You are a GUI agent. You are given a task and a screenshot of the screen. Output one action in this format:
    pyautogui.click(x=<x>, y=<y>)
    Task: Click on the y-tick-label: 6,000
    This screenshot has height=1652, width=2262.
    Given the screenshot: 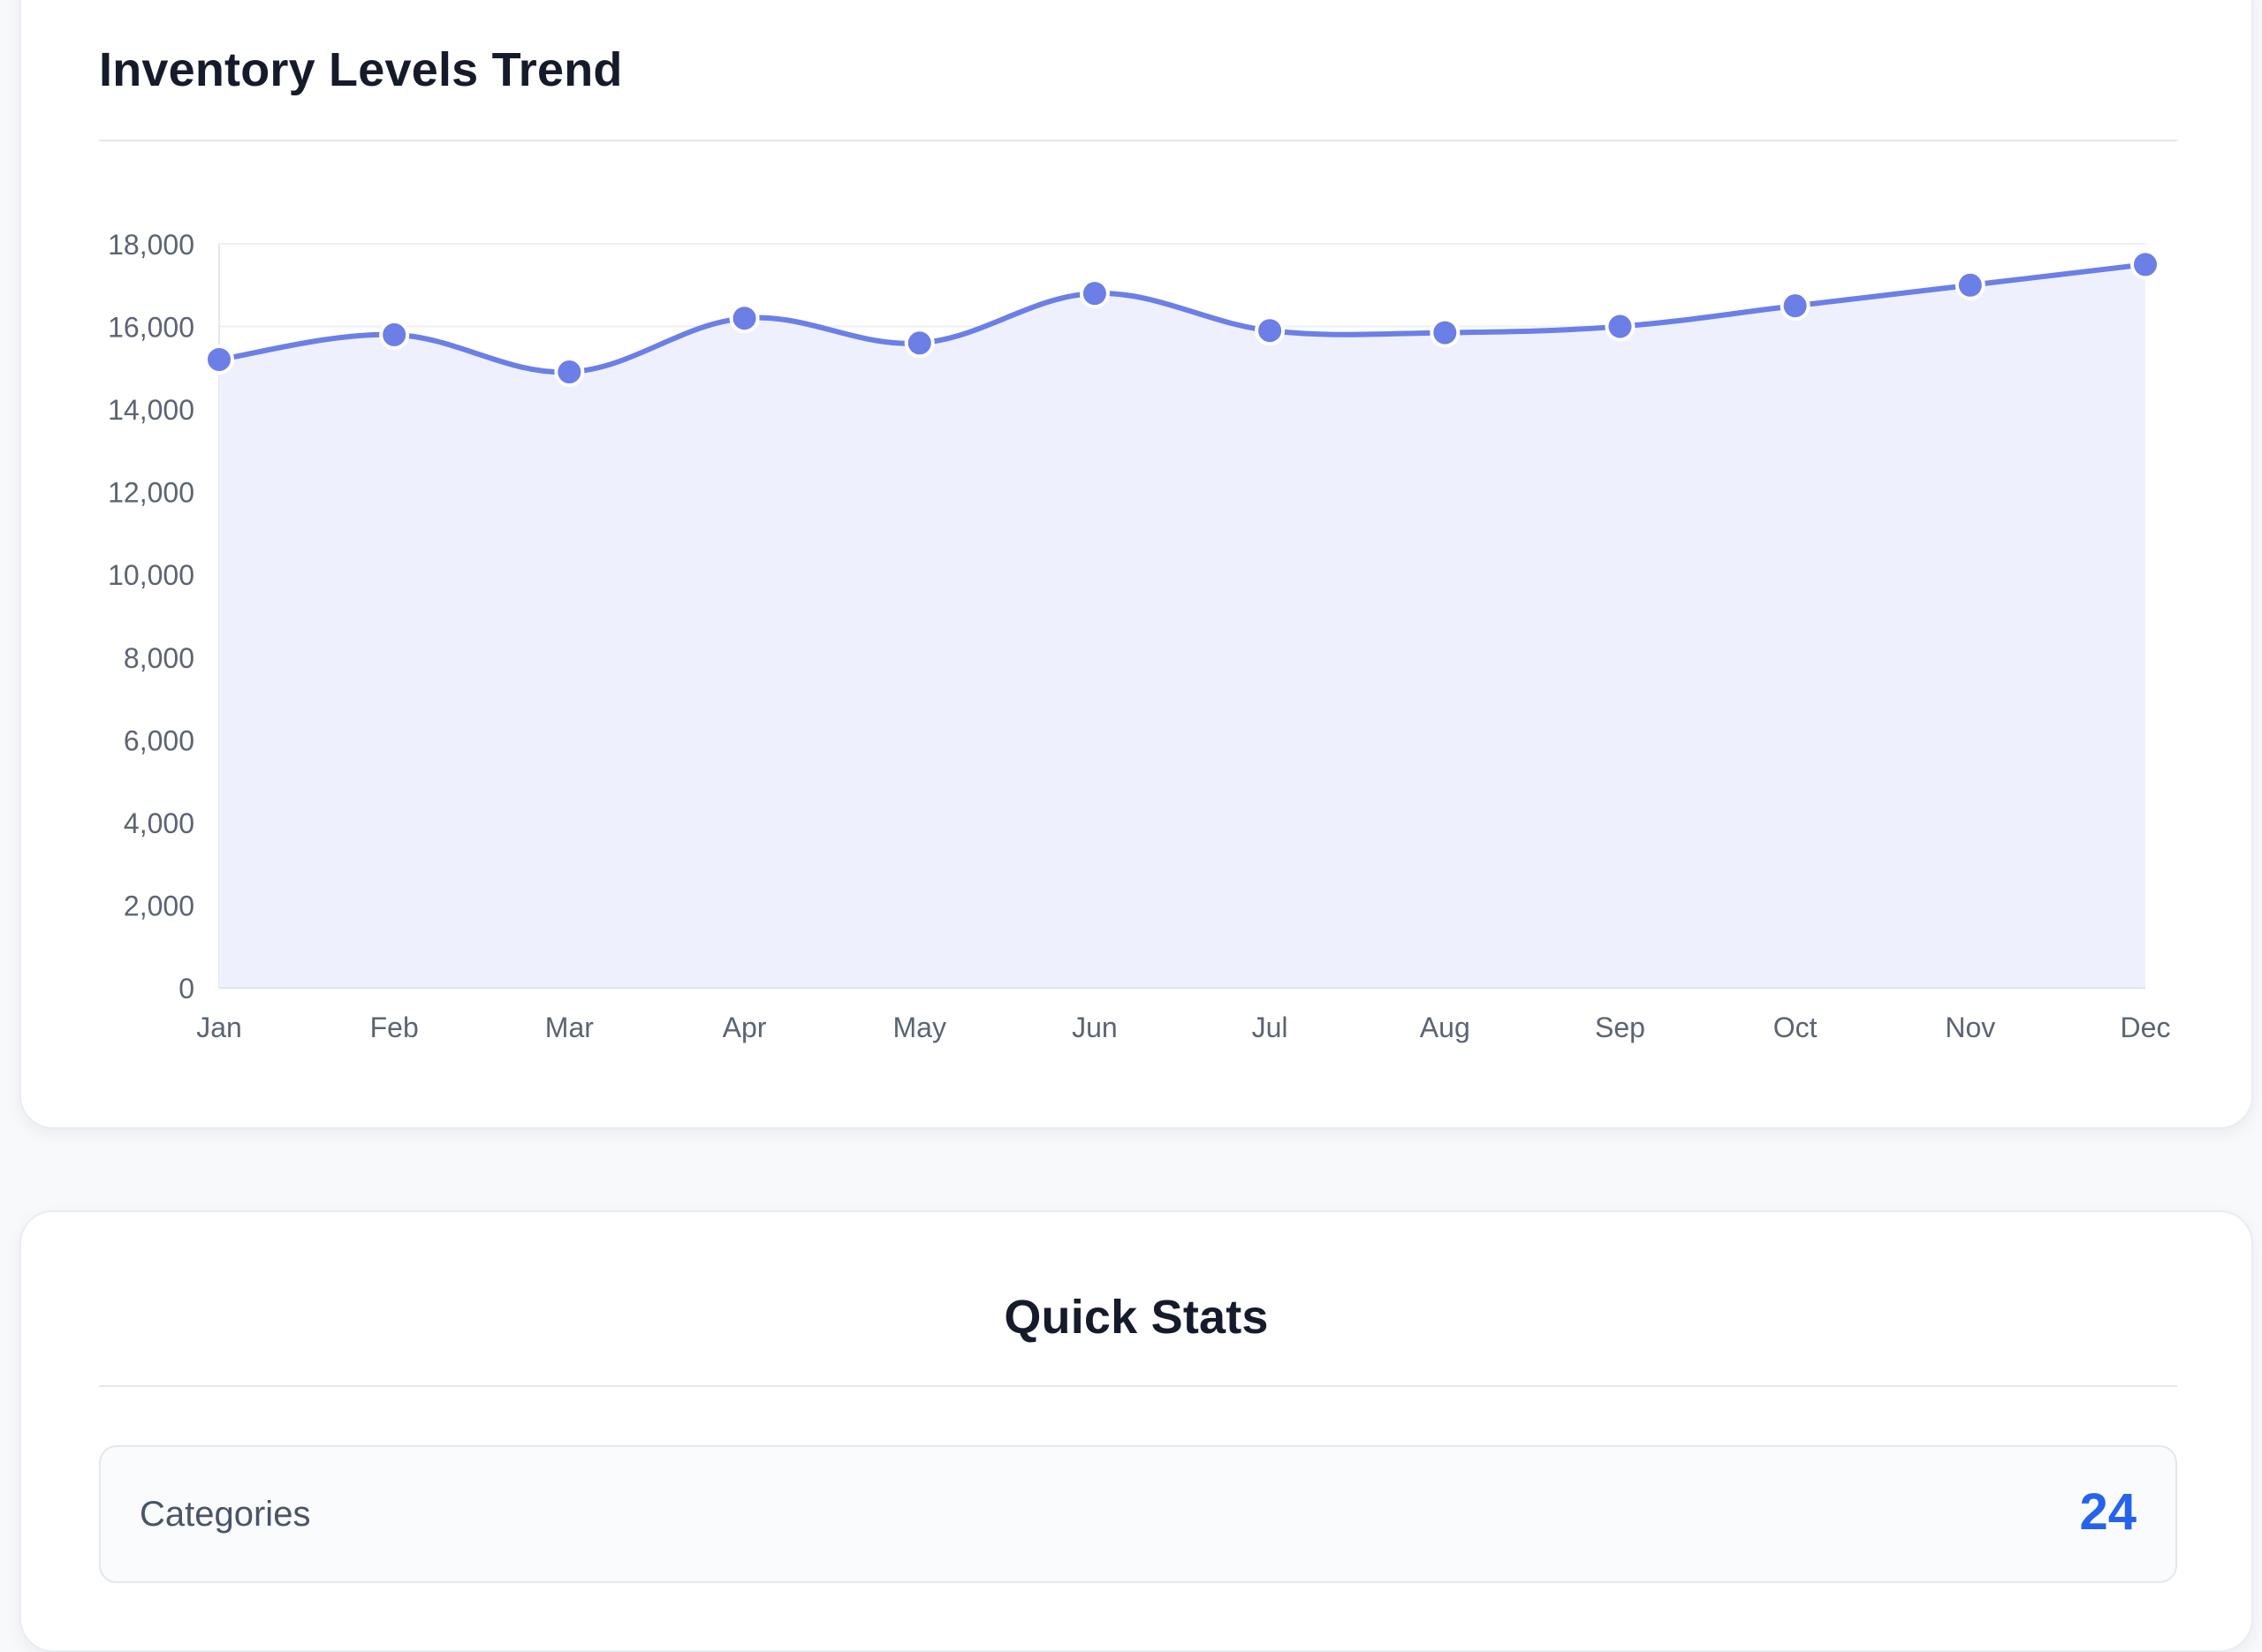 What is the action you would take?
    pyautogui.click(x=159, y=740)
    